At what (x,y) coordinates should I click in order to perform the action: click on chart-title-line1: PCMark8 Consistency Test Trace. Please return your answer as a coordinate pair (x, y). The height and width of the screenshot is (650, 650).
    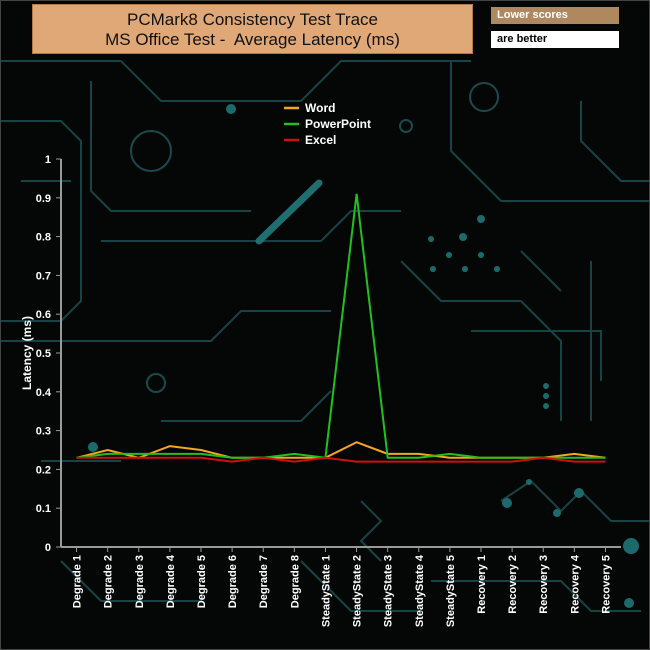
    Looking at the image, I should click on (252, 19).